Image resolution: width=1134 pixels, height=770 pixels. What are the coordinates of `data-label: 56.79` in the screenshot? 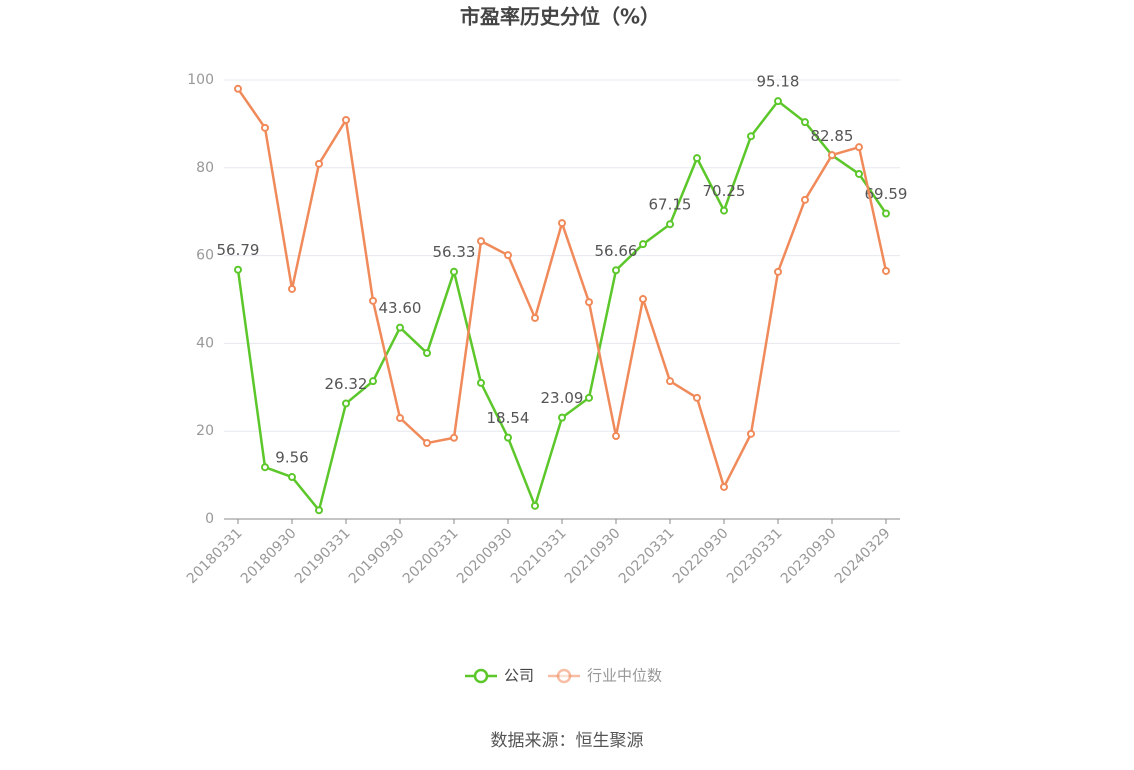 It's located at (238, 250).